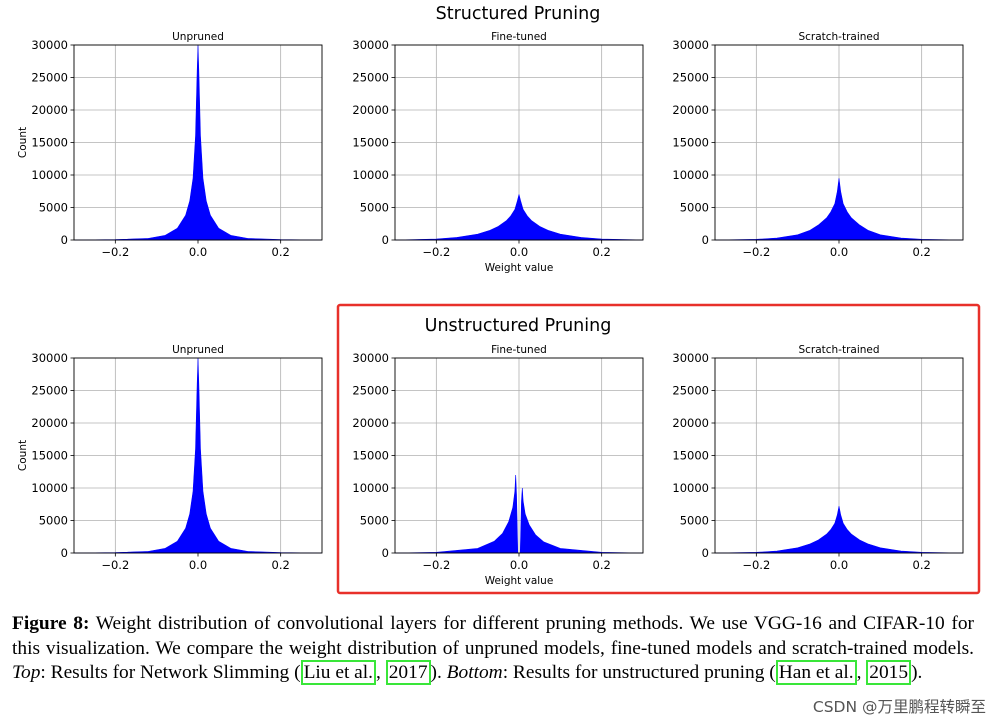 Image resolution: width=998 pixels, height=723 pixels. I want to click on group-title-structured: Structured Pruning, so click(518, 14).